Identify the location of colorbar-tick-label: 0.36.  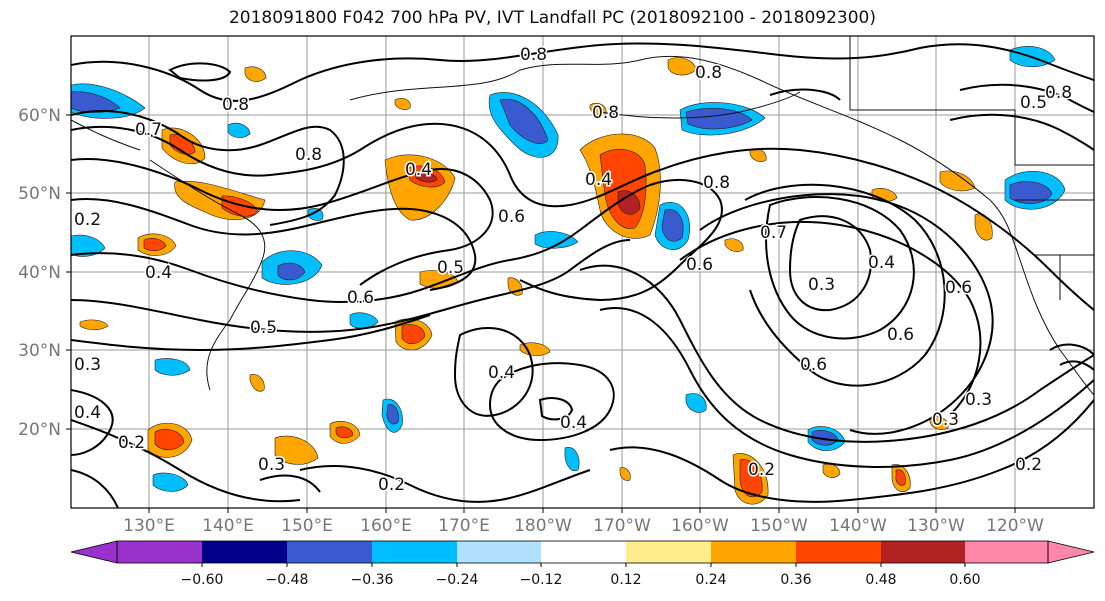
(795, 580).